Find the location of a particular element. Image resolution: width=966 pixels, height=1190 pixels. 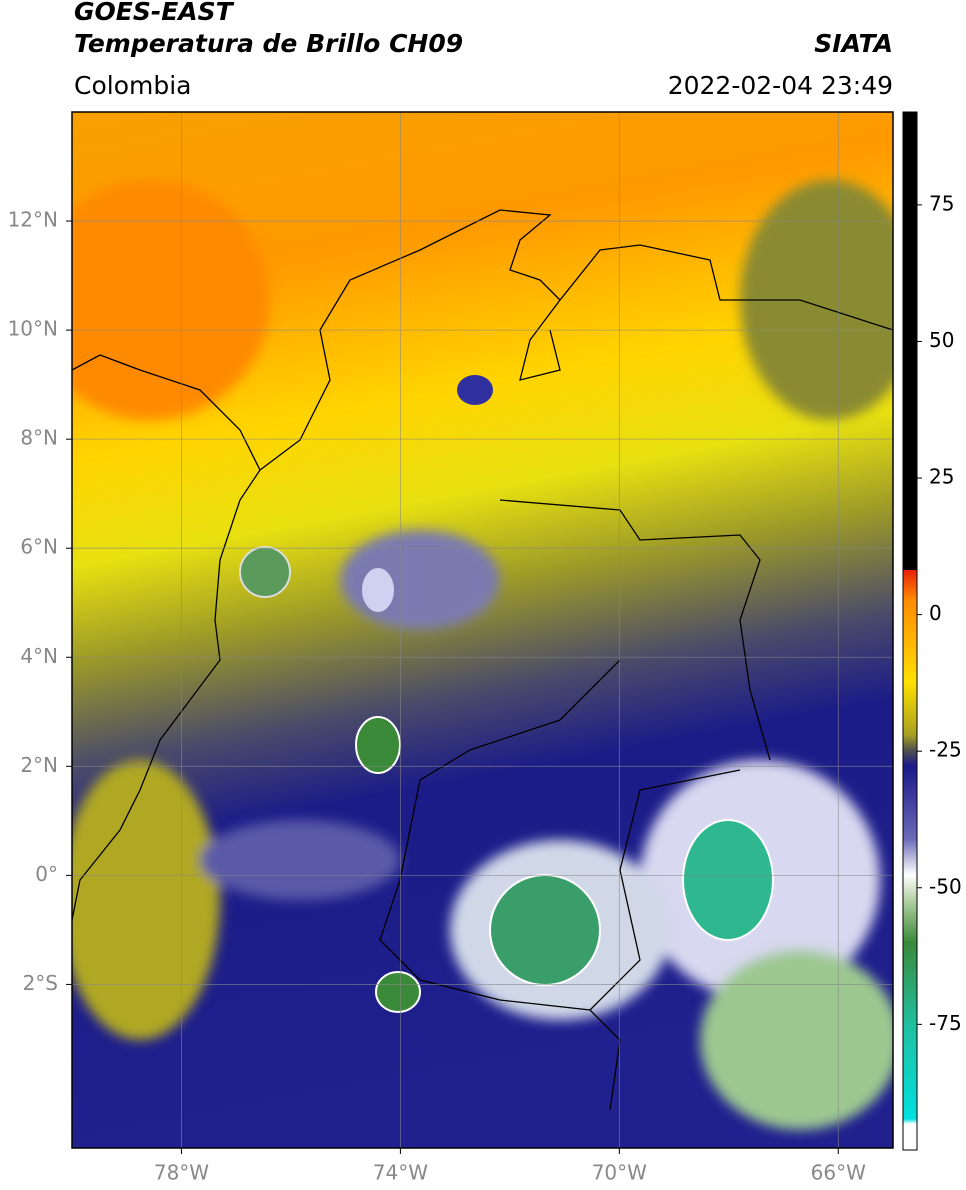

x-tick-label: 74°W is located at coordinates (400, 1173).